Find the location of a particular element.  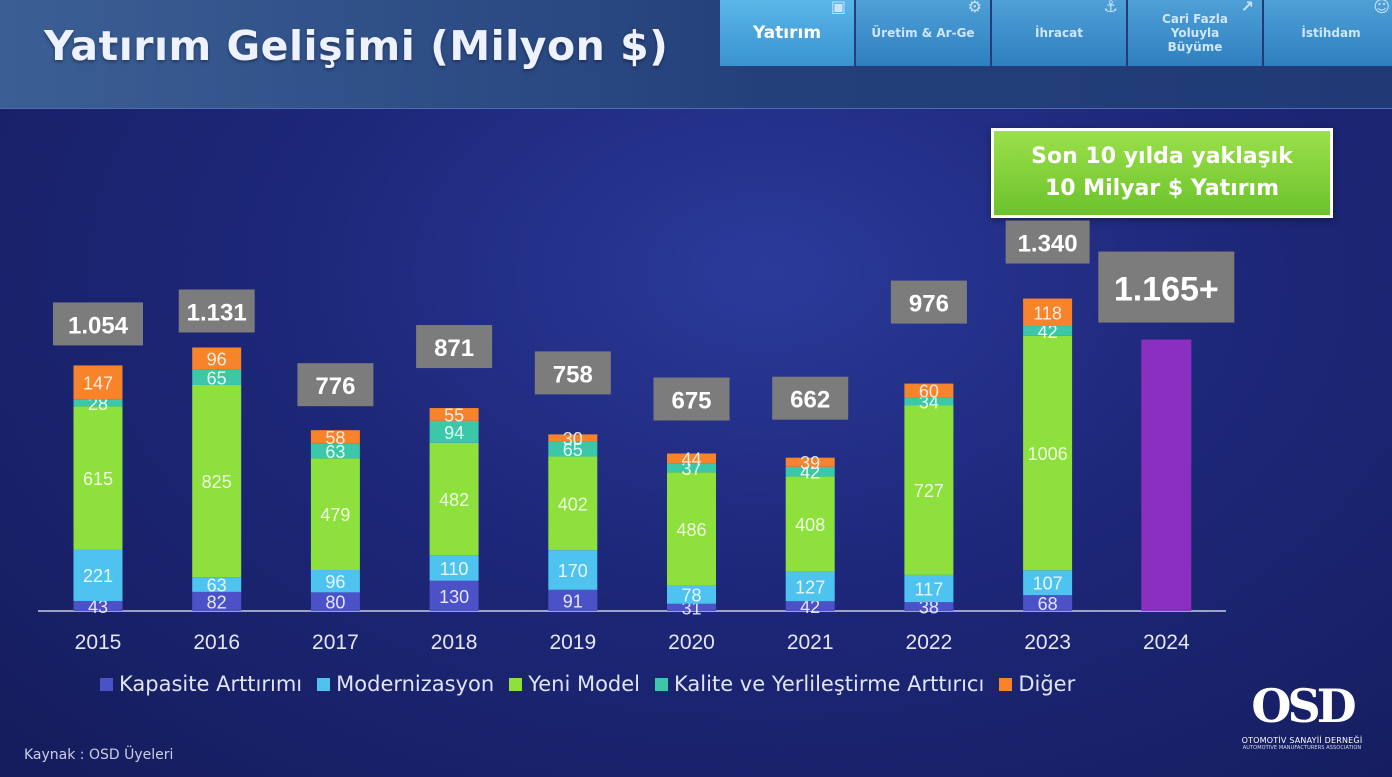

factory-icon: ▣ is located at coordinates (838, 8).